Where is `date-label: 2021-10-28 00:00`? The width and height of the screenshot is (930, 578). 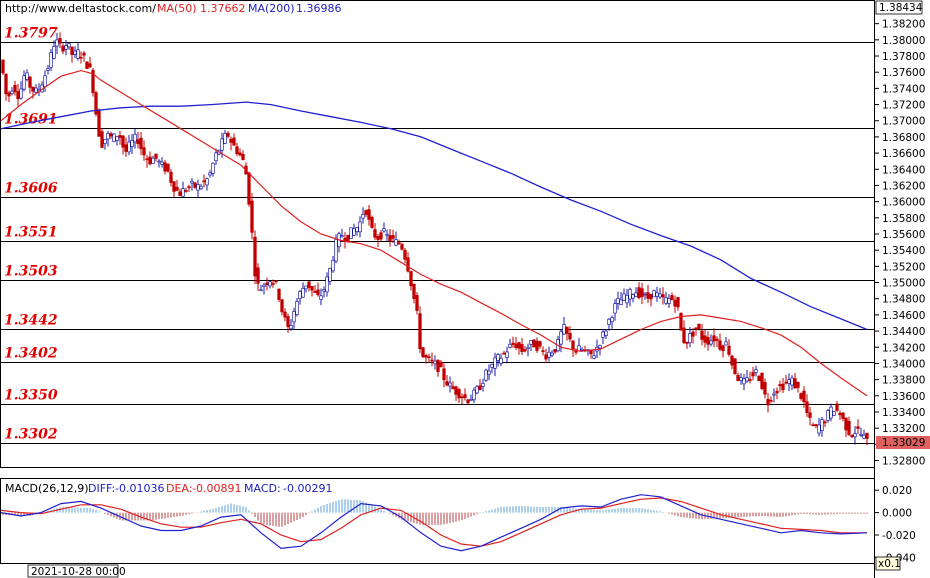
date-label: 2021-10-28 00:00 is located at coordinates (78, 572).